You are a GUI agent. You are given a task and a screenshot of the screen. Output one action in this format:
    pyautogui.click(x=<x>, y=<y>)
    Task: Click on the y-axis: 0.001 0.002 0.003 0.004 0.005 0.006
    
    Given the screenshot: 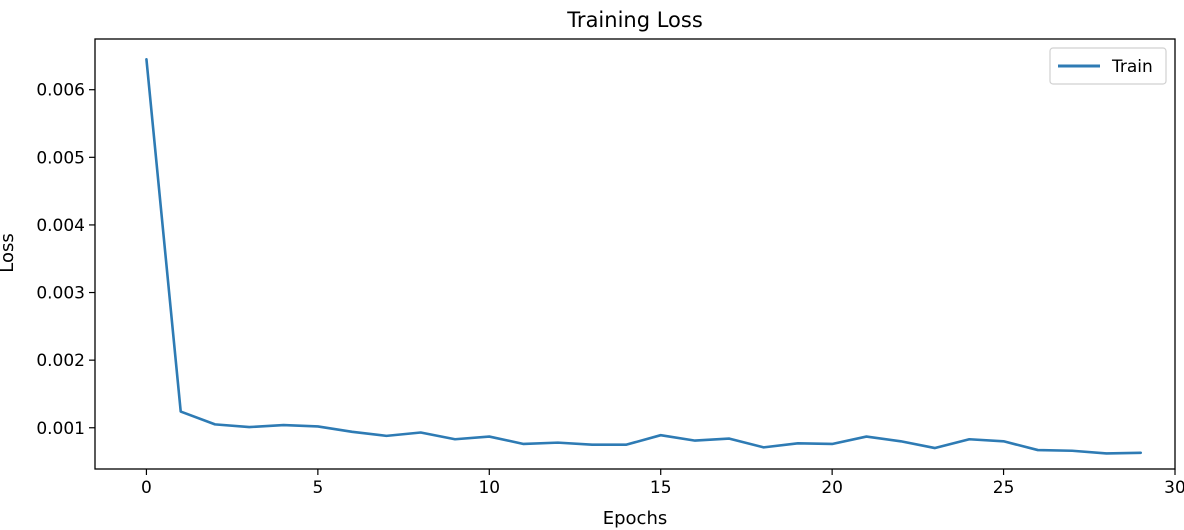 What is the action you would take?
    pyautogui.click(x=65, y=260)
    